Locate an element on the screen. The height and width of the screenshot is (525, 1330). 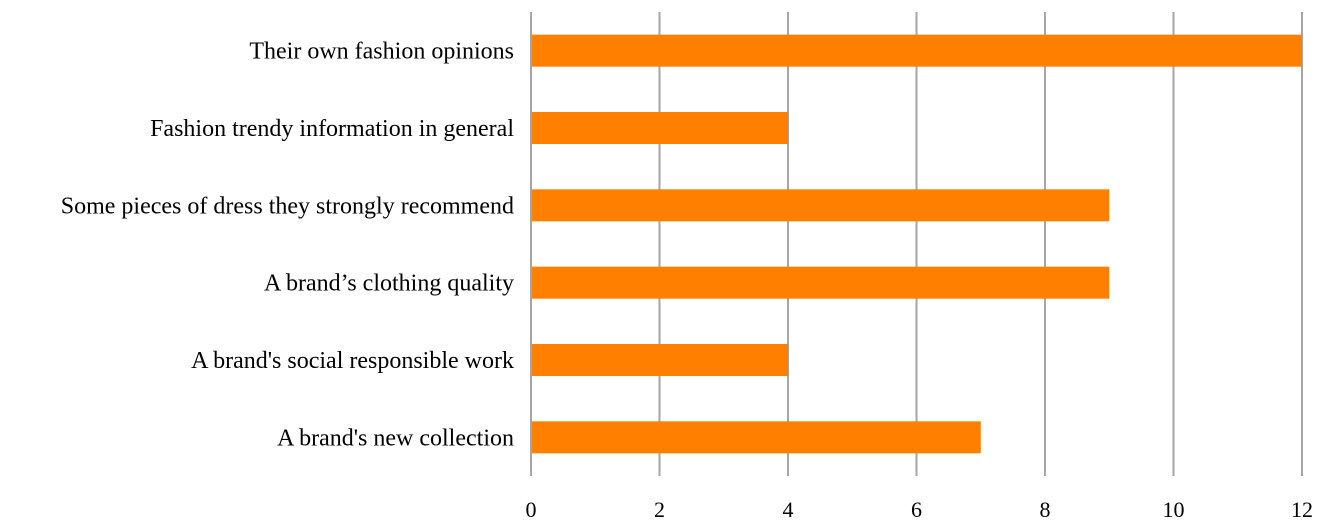
x-tick-labels: 0 2 4 6 8 10 12 is located at coordinates (920, 509).